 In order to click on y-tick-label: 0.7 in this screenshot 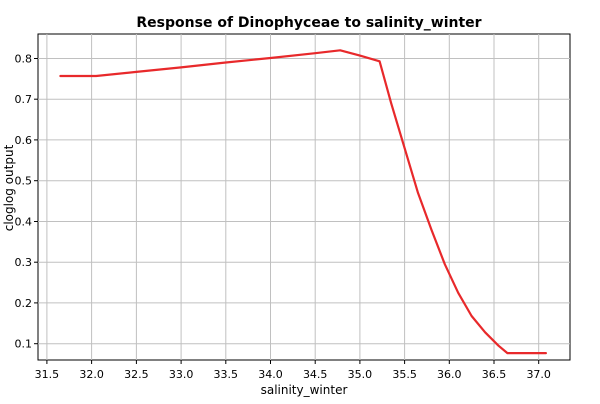, I will do `click(24, 99)`.